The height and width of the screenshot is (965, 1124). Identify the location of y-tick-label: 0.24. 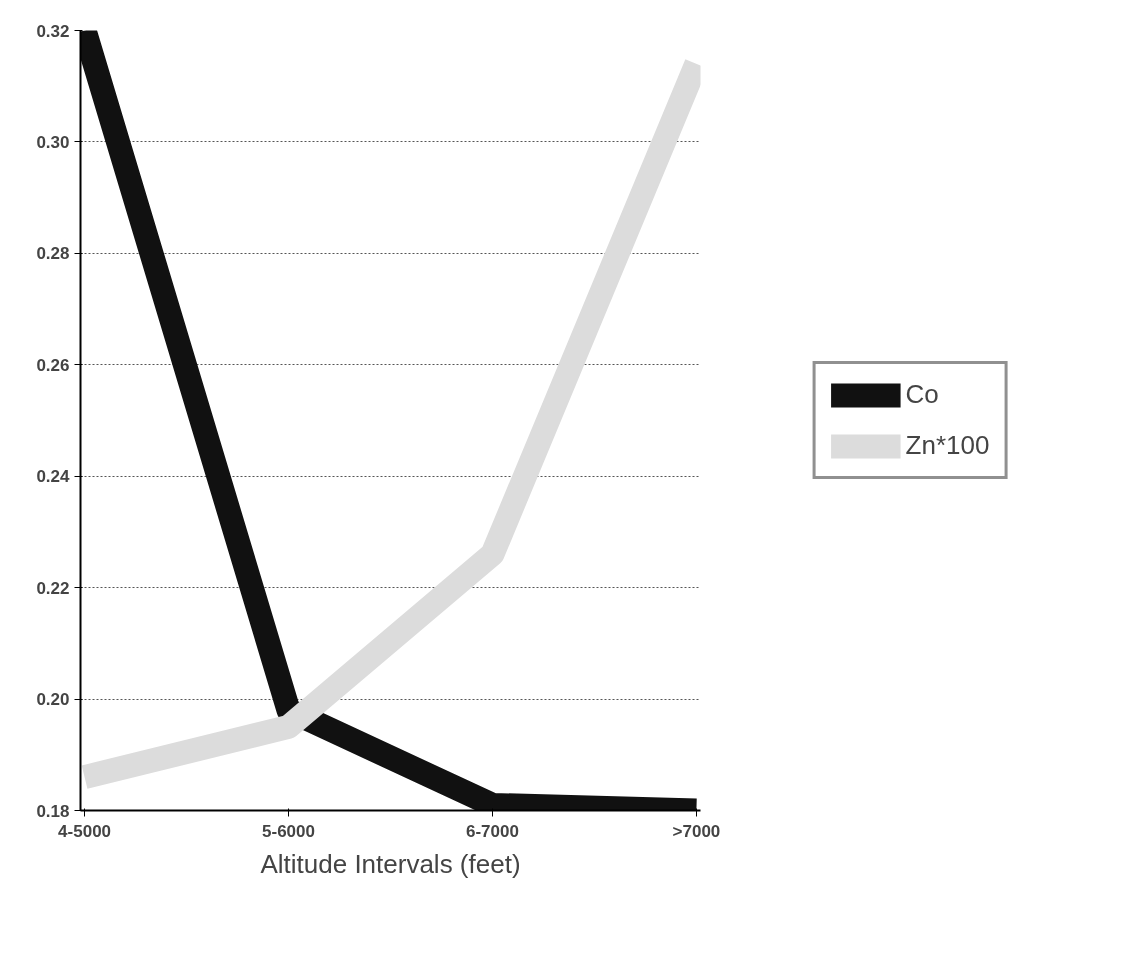
(53, 477).